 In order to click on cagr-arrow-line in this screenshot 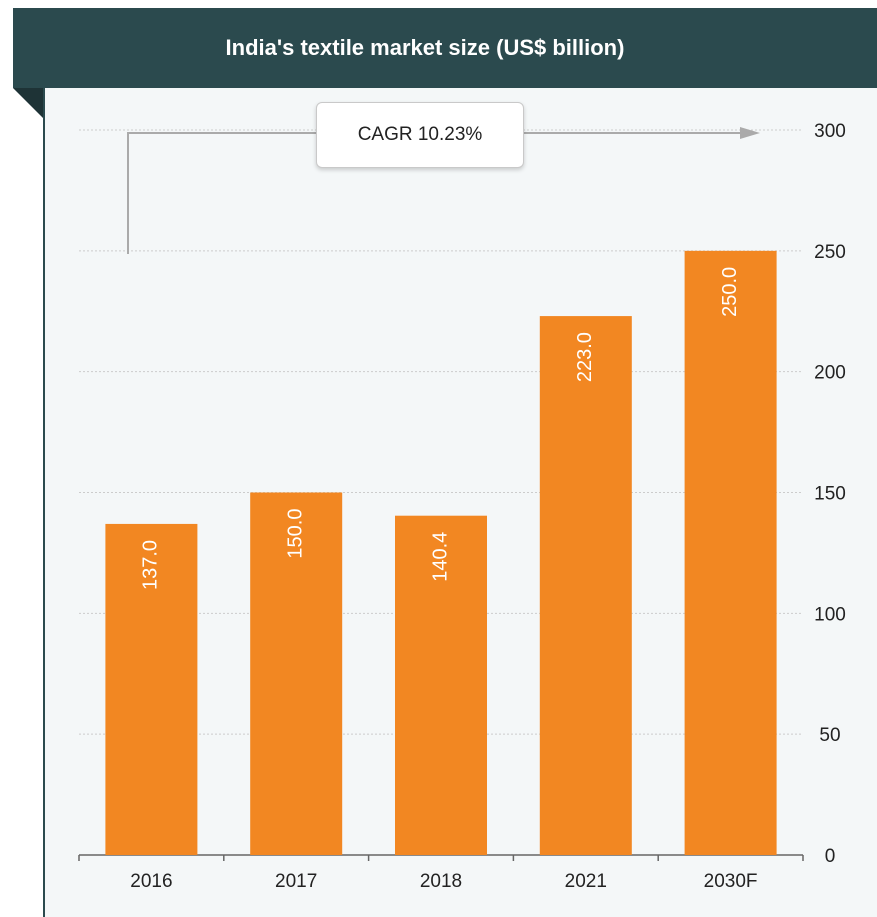, I will do `click(433, 193)`.